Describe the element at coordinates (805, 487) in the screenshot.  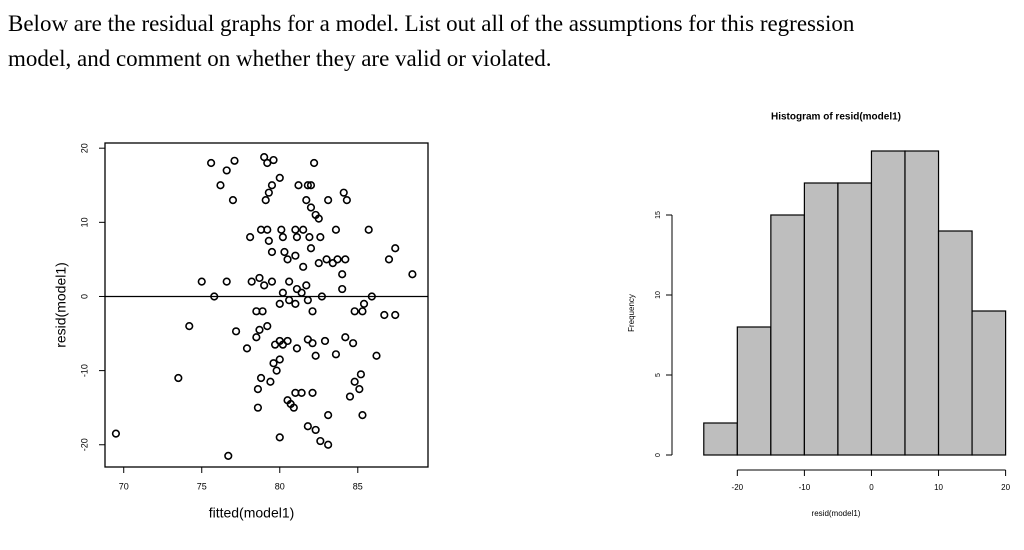
I see `x-tick-label: -10` at that location.